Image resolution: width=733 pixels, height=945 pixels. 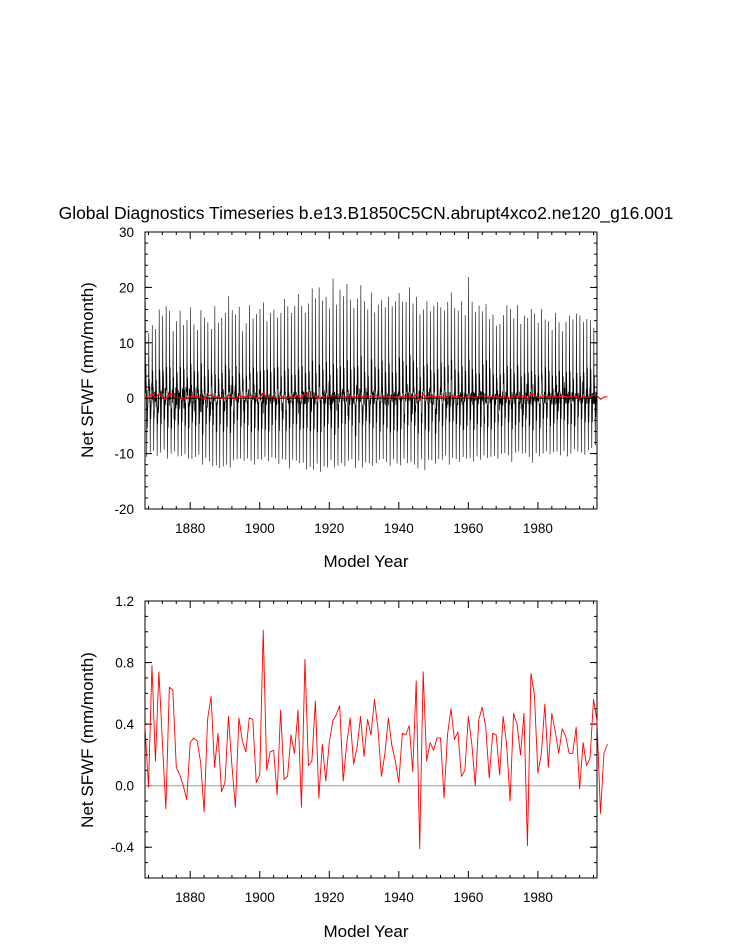 I want to click on bottom-x-tick-labels: 1880 1900 1920 1940 1960 1980, so click(x=364, y=897).